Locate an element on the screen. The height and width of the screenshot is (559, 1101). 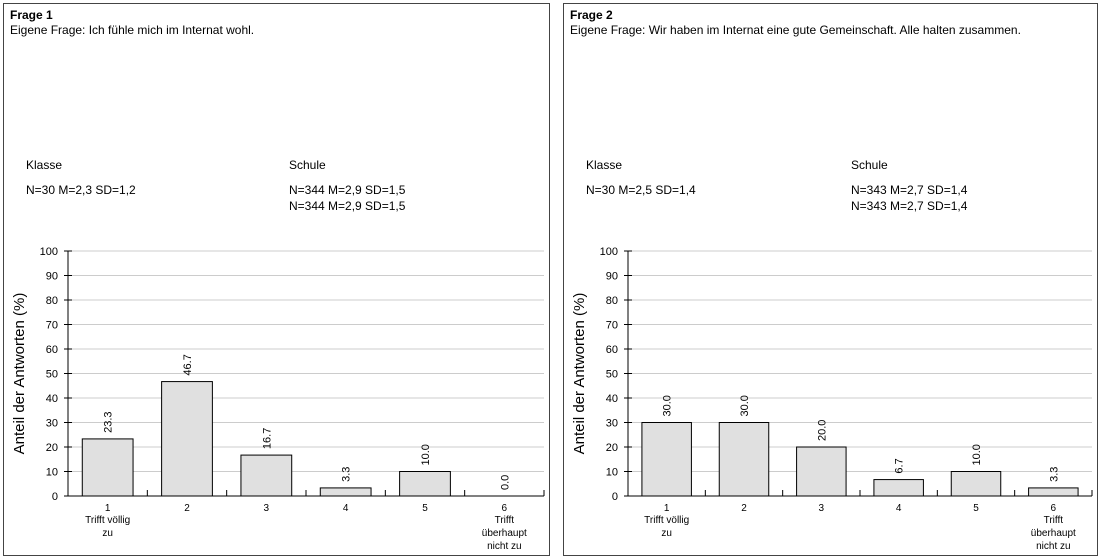
value-label: 6.7 is located at coordinates (900, 465).